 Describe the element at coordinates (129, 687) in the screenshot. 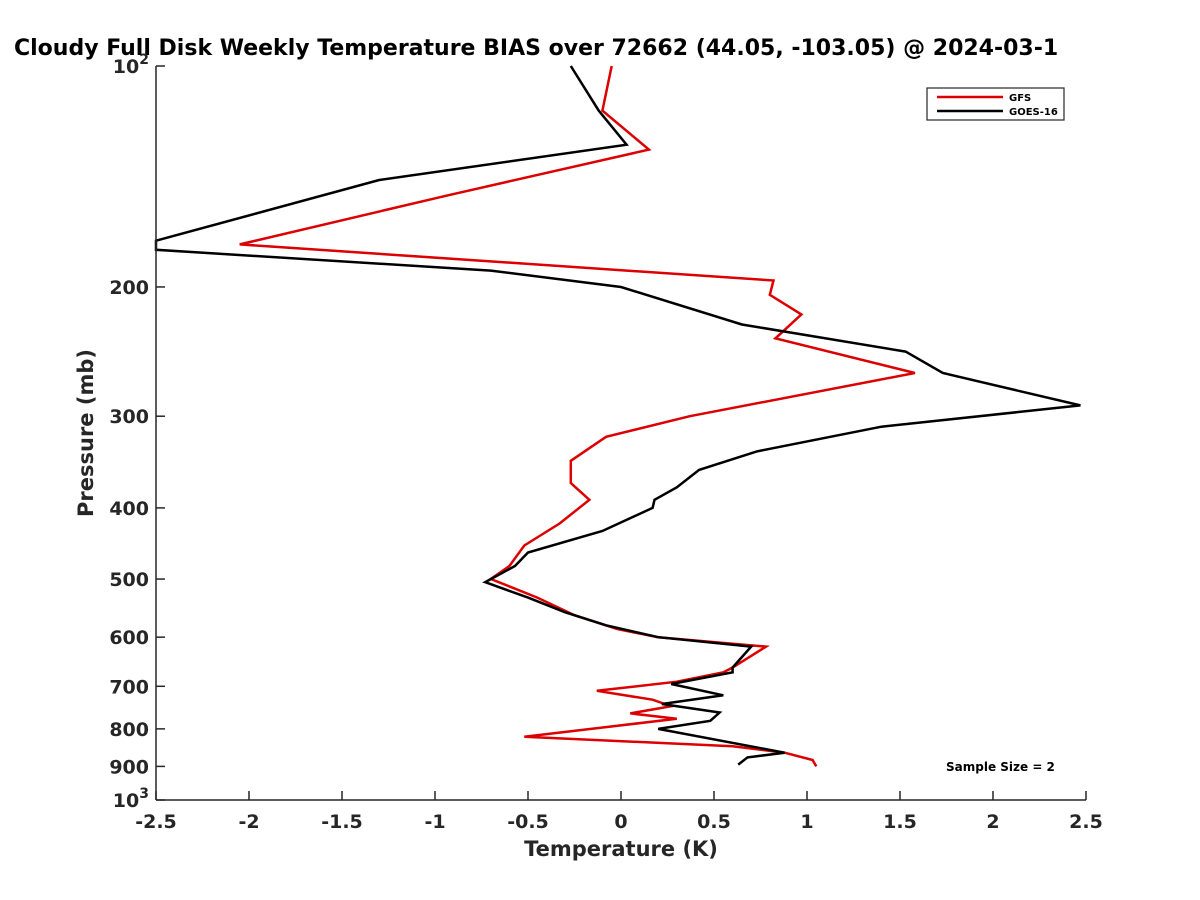

I see `y-tick-label: 700` at that location.